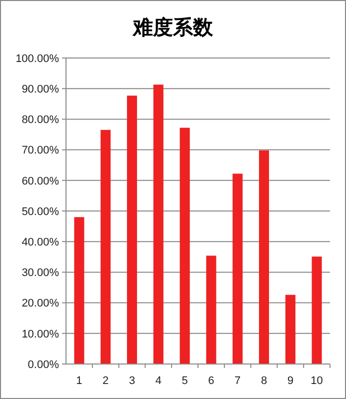 This screenshot has height=399, width=346. I want to click on x-tick-label: 9, so click(290, 381).